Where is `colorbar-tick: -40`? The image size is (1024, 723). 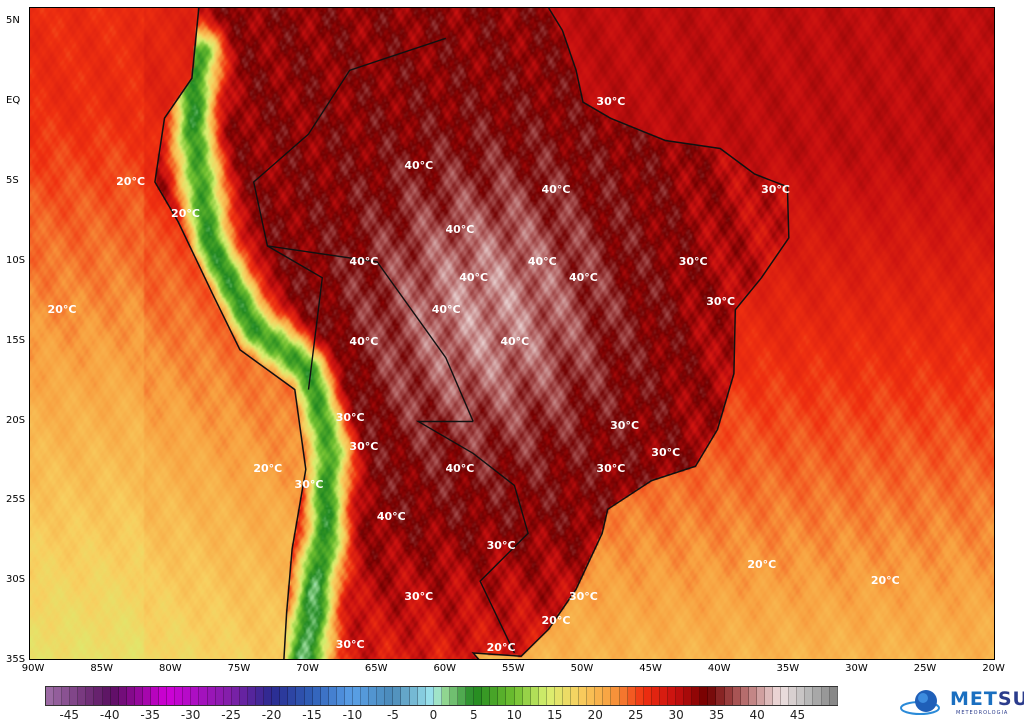
colorbar-tick: -40 is located at coordinates (109, 715).